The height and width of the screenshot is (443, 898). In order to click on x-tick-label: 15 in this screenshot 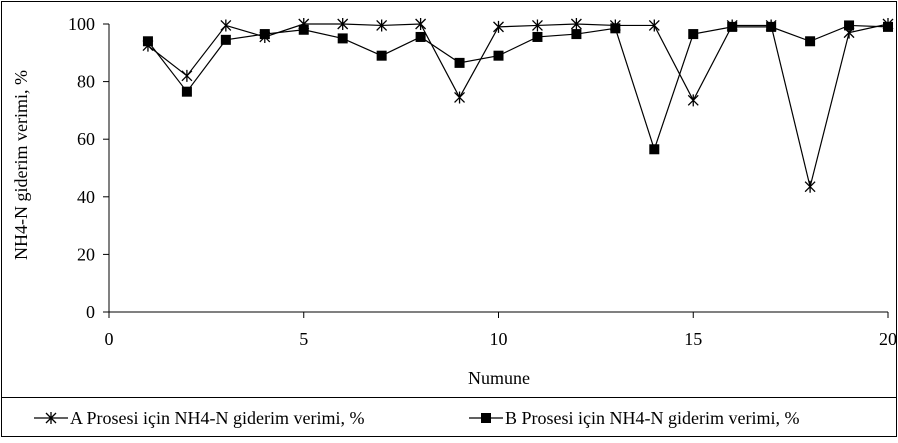, I will do `click(693, 339)`.